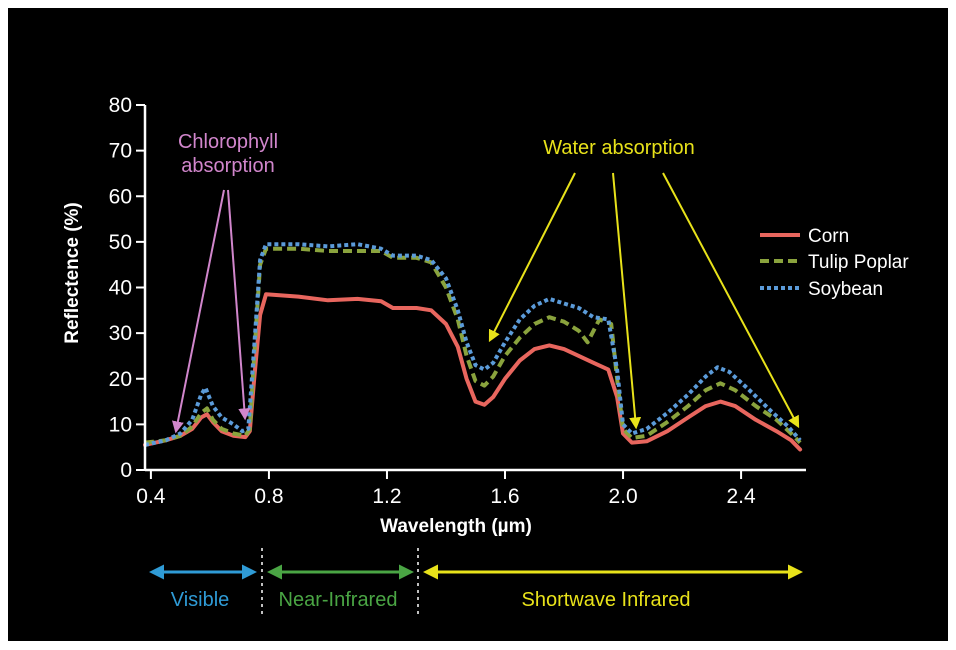  Describe the element at coordinates (619, 148) in the screenshot. I see `water-absorption-label: Water absorption` at that location.